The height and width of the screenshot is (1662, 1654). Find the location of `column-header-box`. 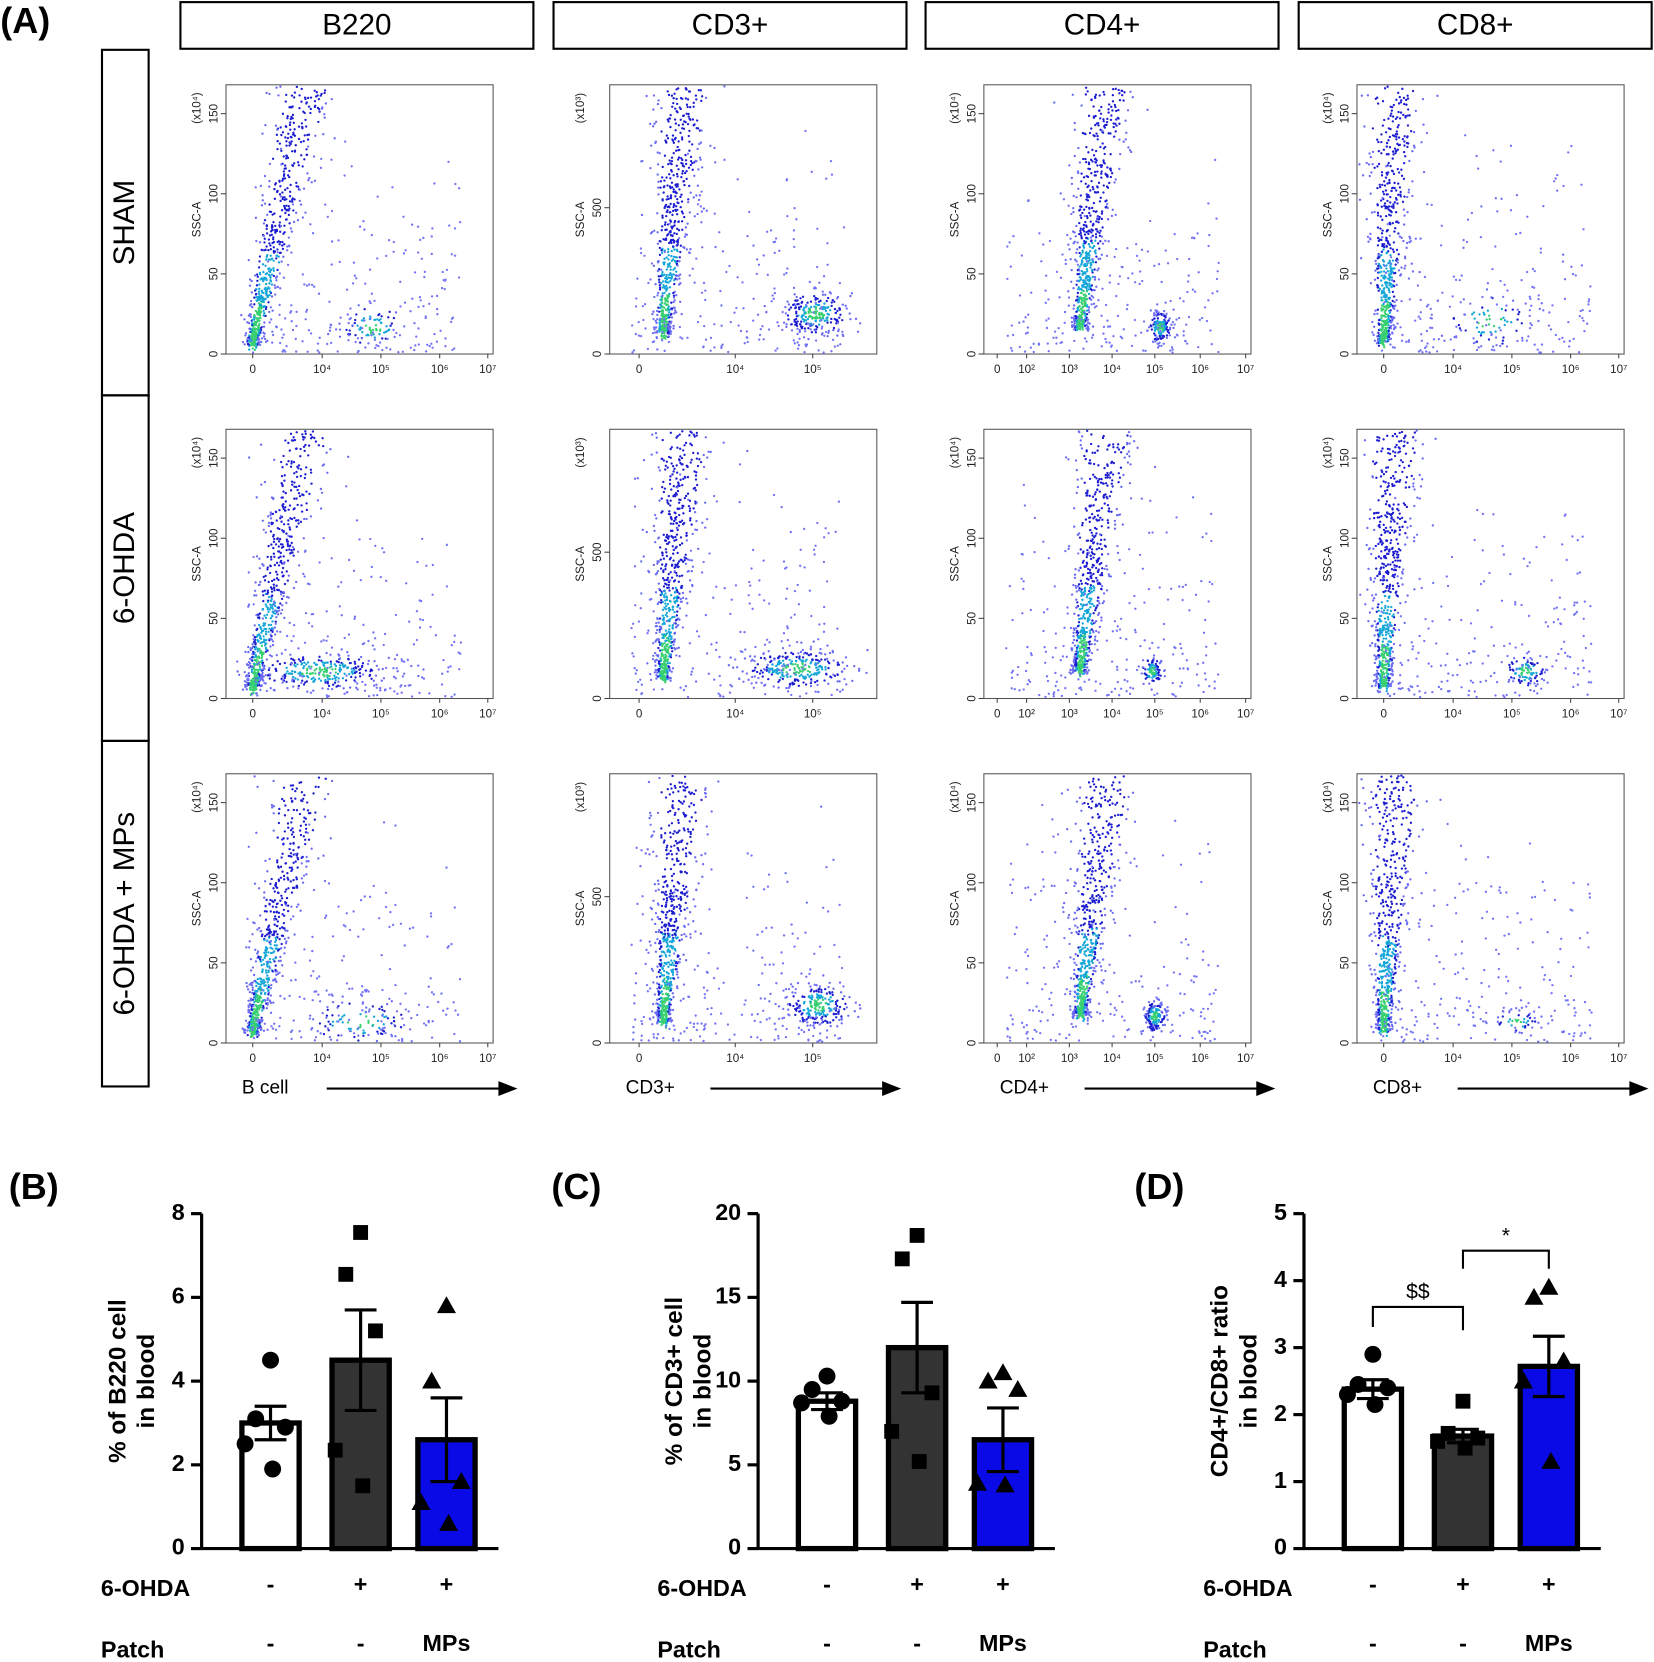

column-header-box is located at coordinates (1475, 25).